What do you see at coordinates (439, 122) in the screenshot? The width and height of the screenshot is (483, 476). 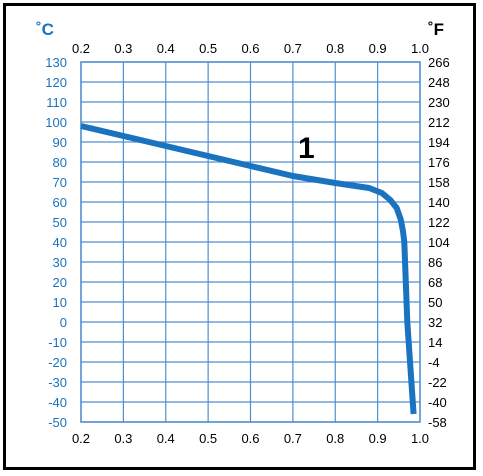 I see `y-right-tick-label: 212` at bounding box center [439, 122].